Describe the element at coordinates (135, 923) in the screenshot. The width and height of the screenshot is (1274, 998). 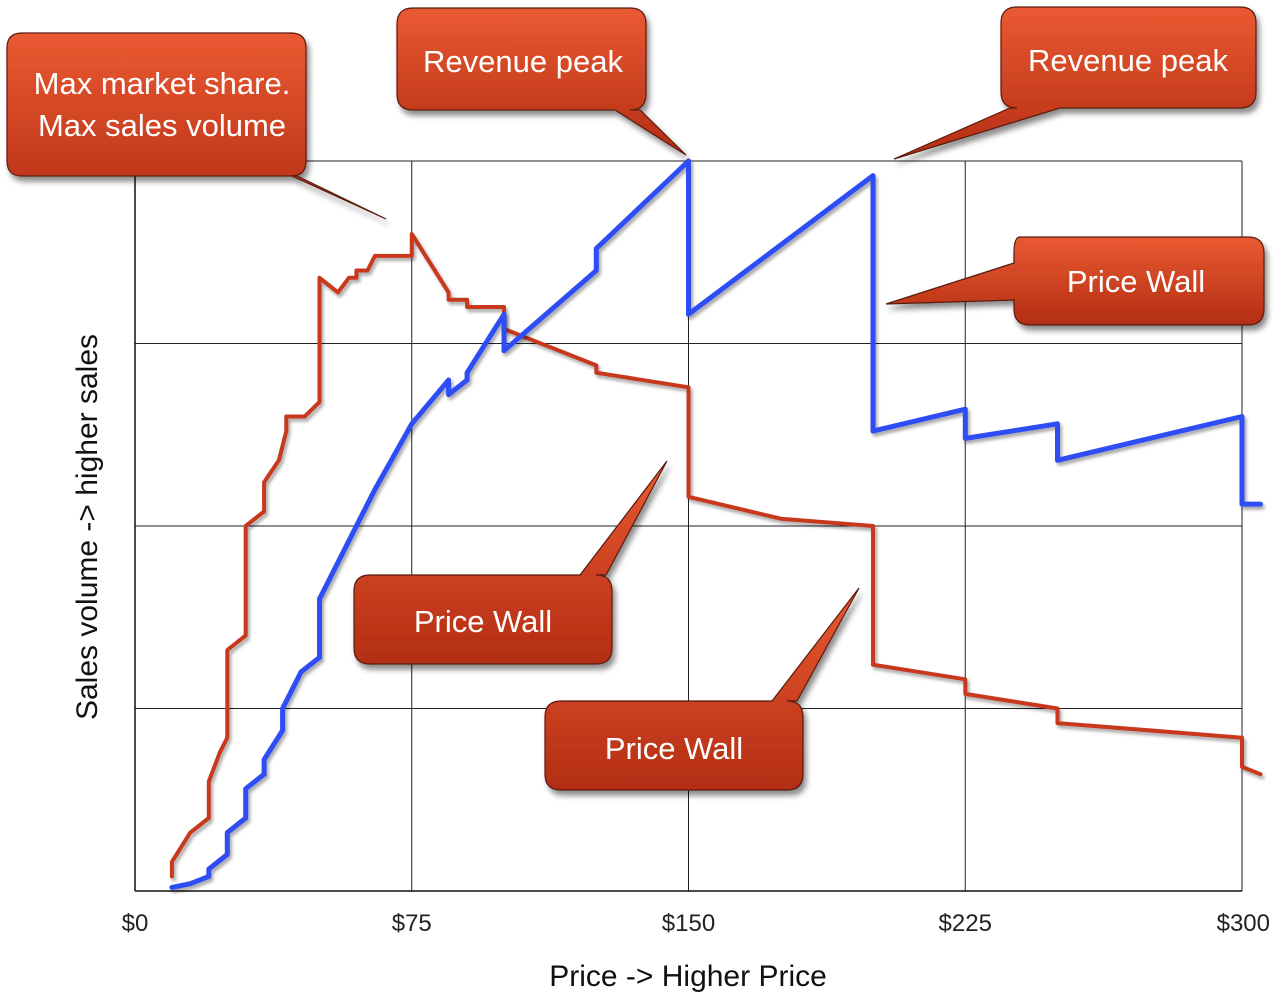
I see `x-tick-label-0: $0` at that location.